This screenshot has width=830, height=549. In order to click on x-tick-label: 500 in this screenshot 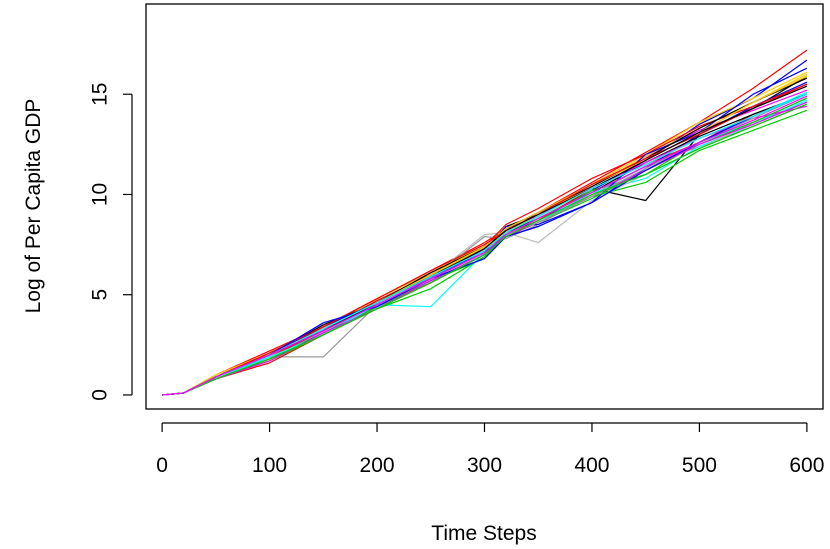, I will do `click(699, 465)`.